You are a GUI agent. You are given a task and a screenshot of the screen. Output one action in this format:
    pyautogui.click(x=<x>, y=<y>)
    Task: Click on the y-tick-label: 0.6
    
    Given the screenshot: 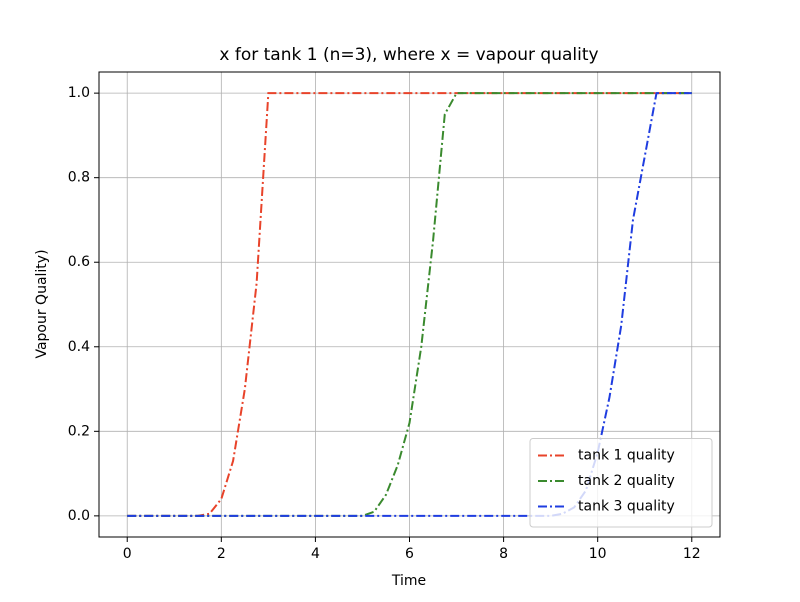 What is the action you would take?
    pyautogui.click(x=79, y=262)
    